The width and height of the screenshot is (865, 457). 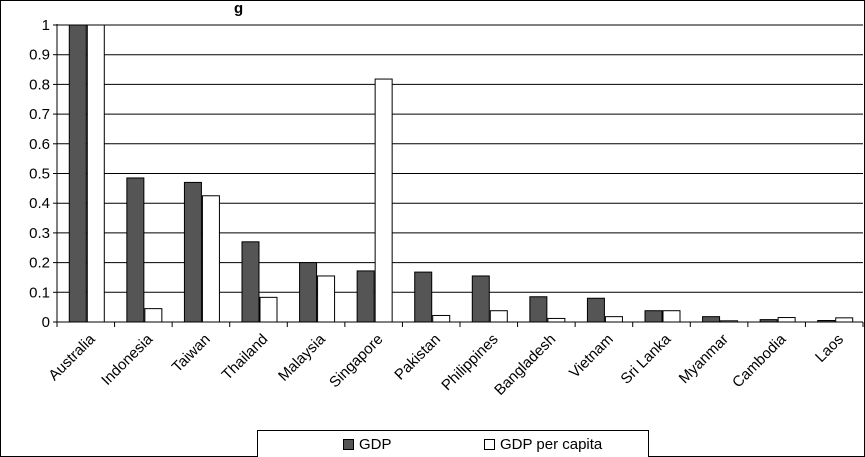 I want to click on x-category-label: Vietnam, so click(x=591, y=356).